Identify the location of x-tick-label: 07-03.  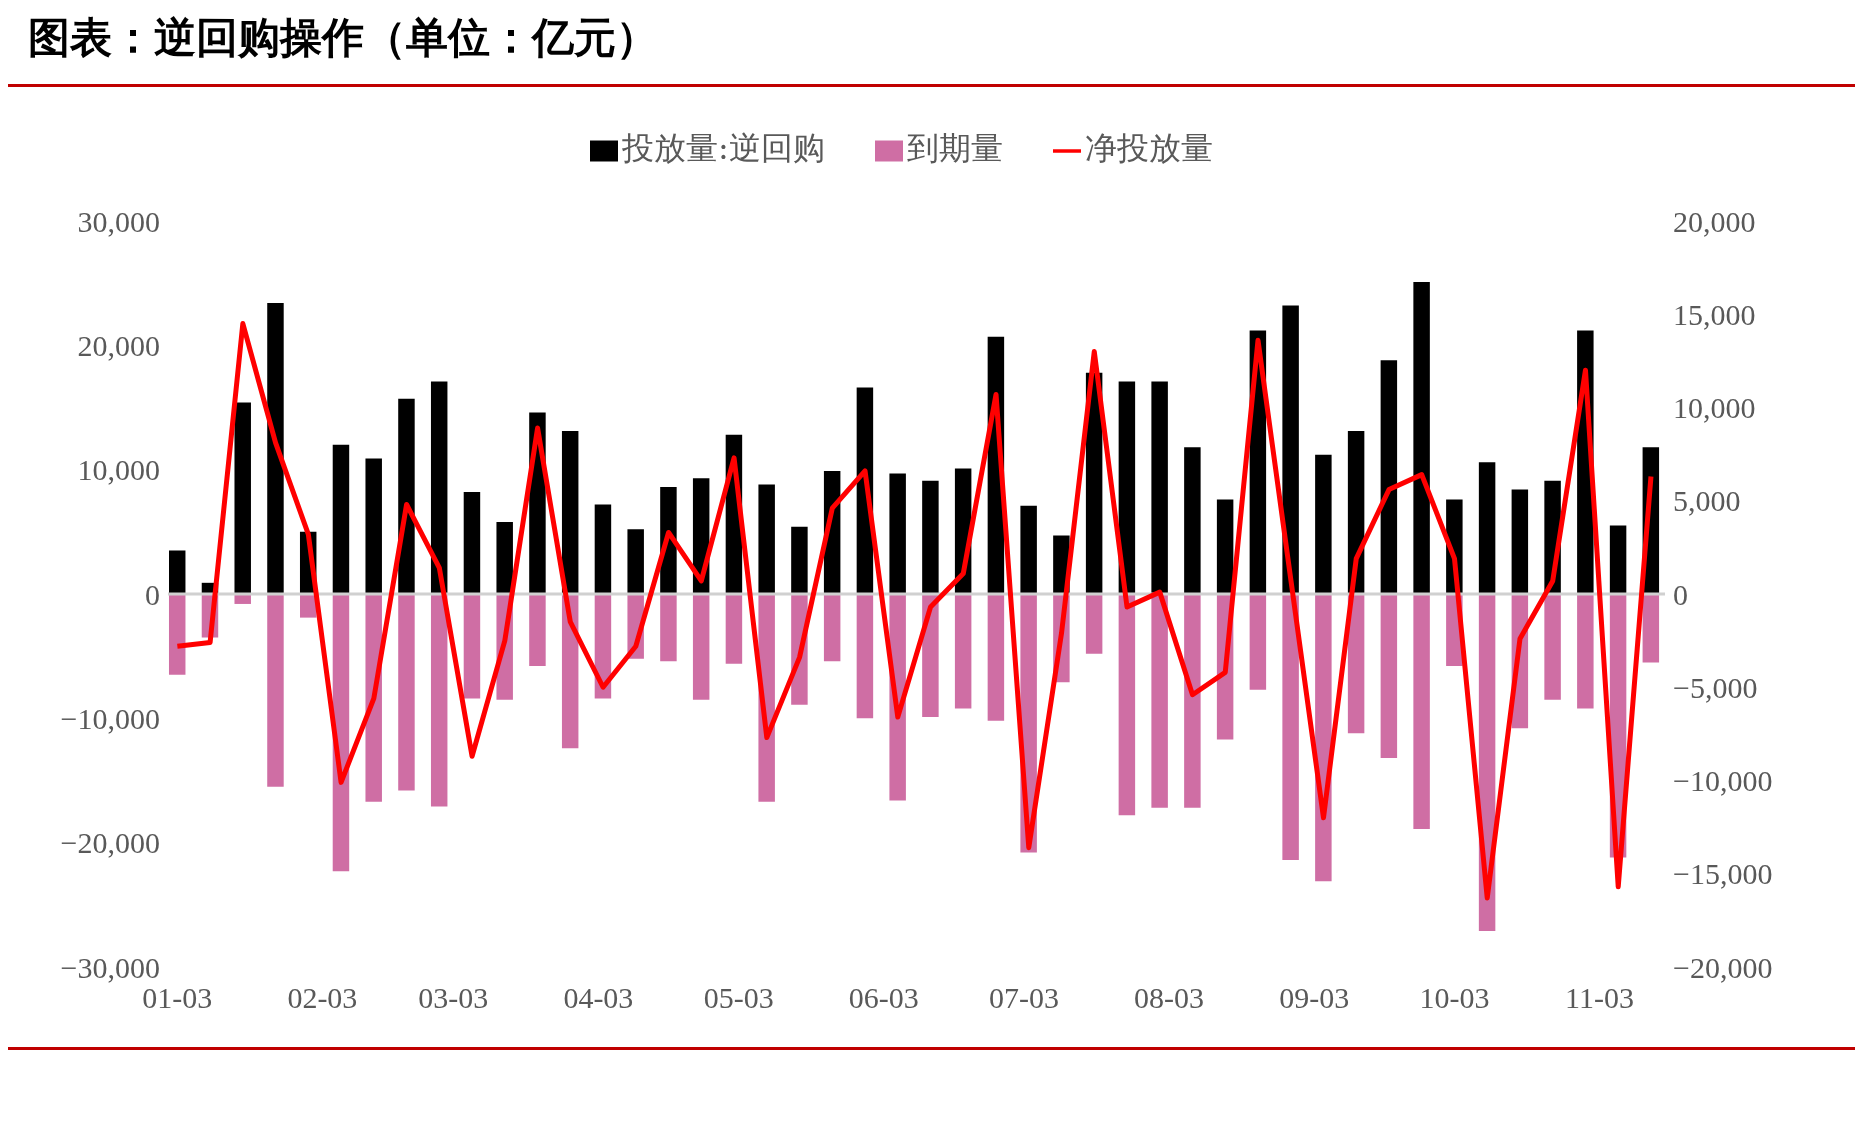
(1024, 998).